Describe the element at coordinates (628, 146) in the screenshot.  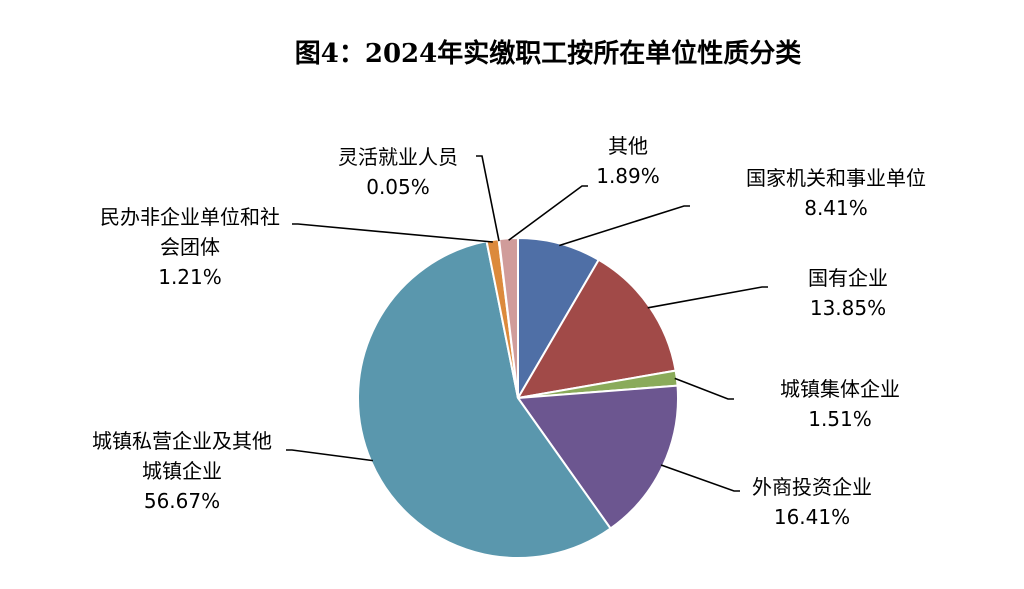
I see `slice-category-label: 其他` at that location.